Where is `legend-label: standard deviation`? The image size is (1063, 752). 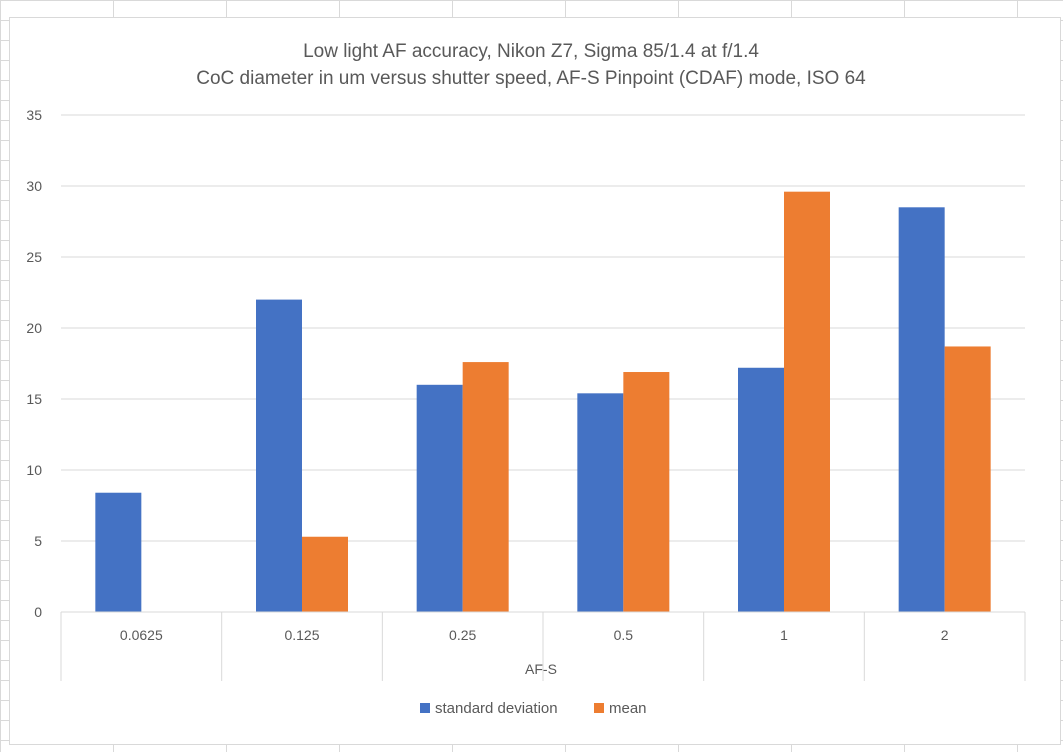 legend-label: standard deviation is located at coordinates (496, 708).